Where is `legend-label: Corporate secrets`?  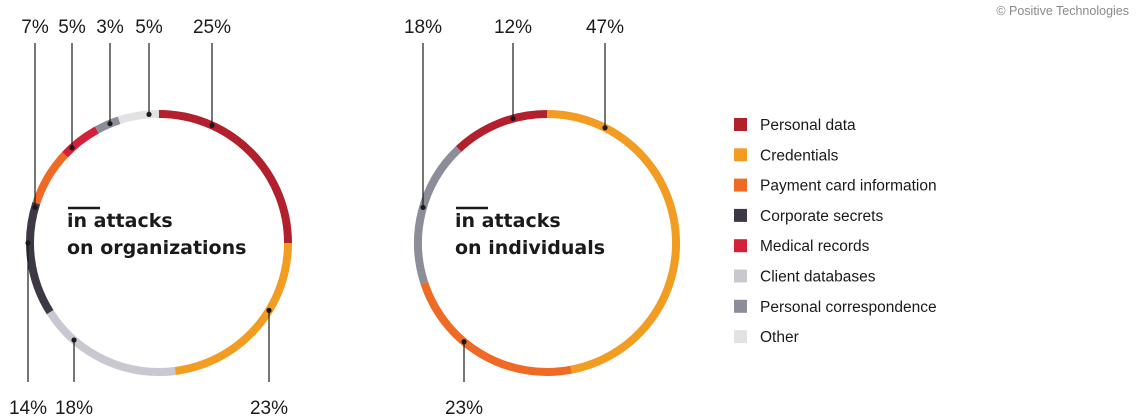 legend-label: Corporate secrets is located at coordinates (821, 216).